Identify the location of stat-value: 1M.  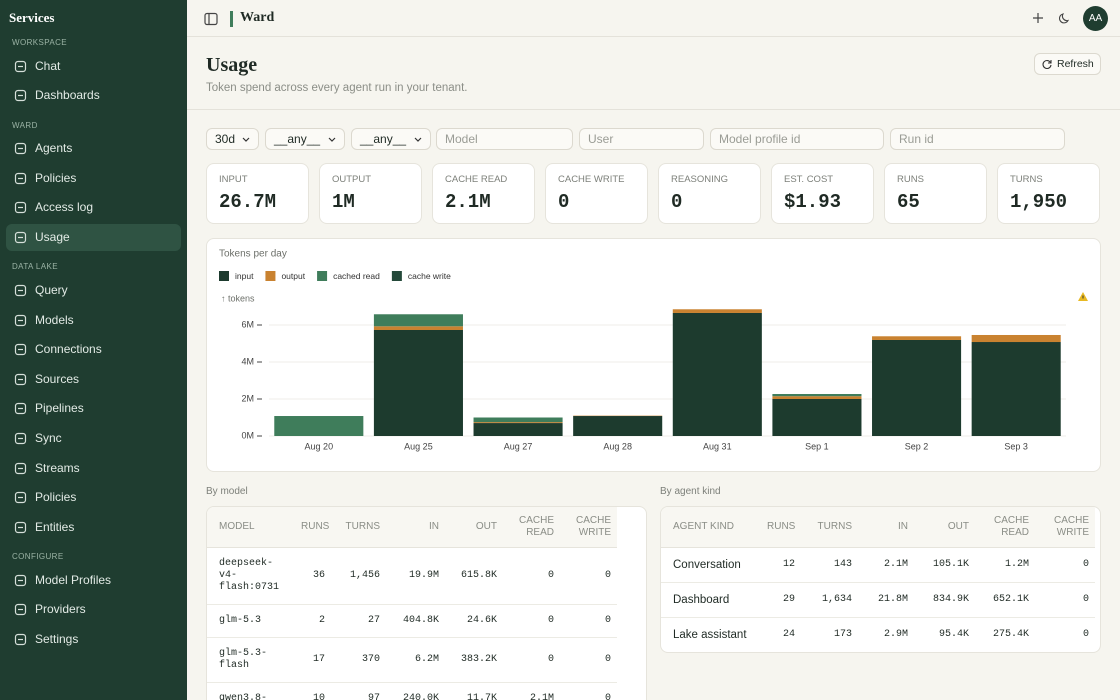
(343, 202).